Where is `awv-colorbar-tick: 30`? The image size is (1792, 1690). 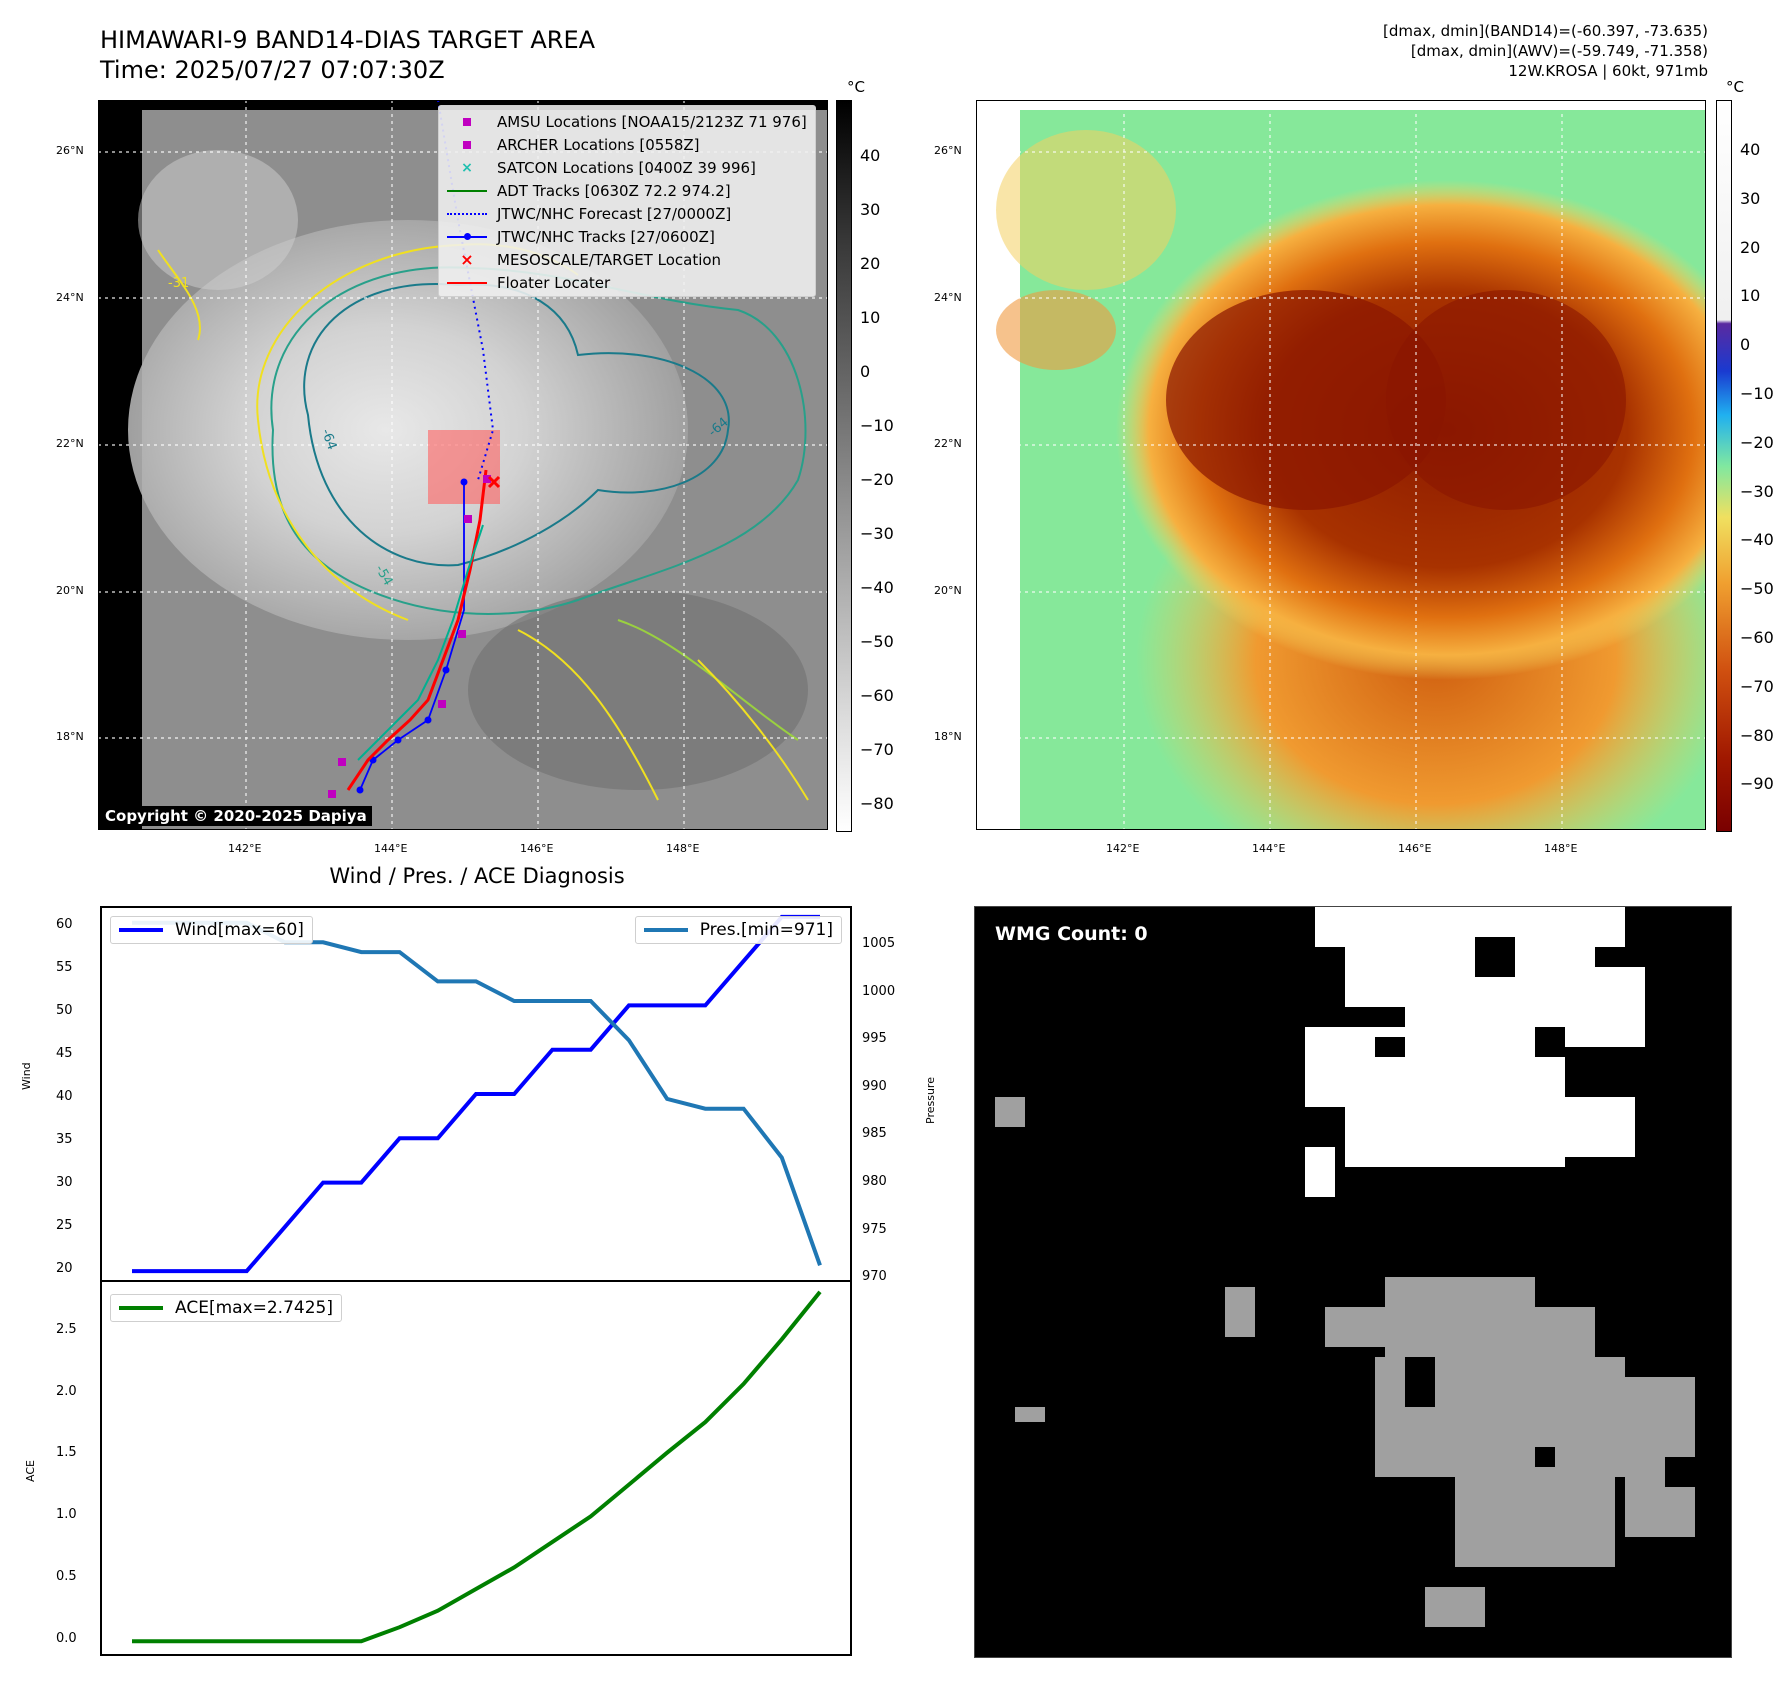
awv-colorbar-tick: 30 is located at coordinates (1750, 198).